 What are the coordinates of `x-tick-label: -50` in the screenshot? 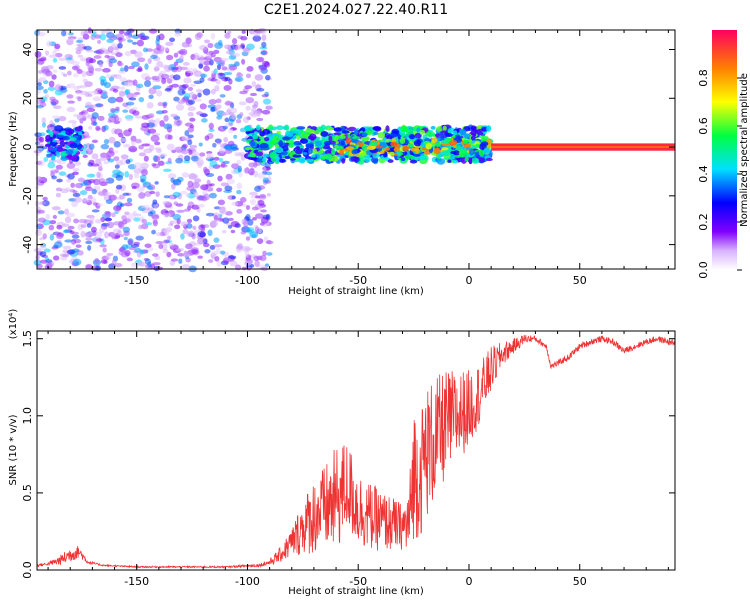 It's located at (358, 280).